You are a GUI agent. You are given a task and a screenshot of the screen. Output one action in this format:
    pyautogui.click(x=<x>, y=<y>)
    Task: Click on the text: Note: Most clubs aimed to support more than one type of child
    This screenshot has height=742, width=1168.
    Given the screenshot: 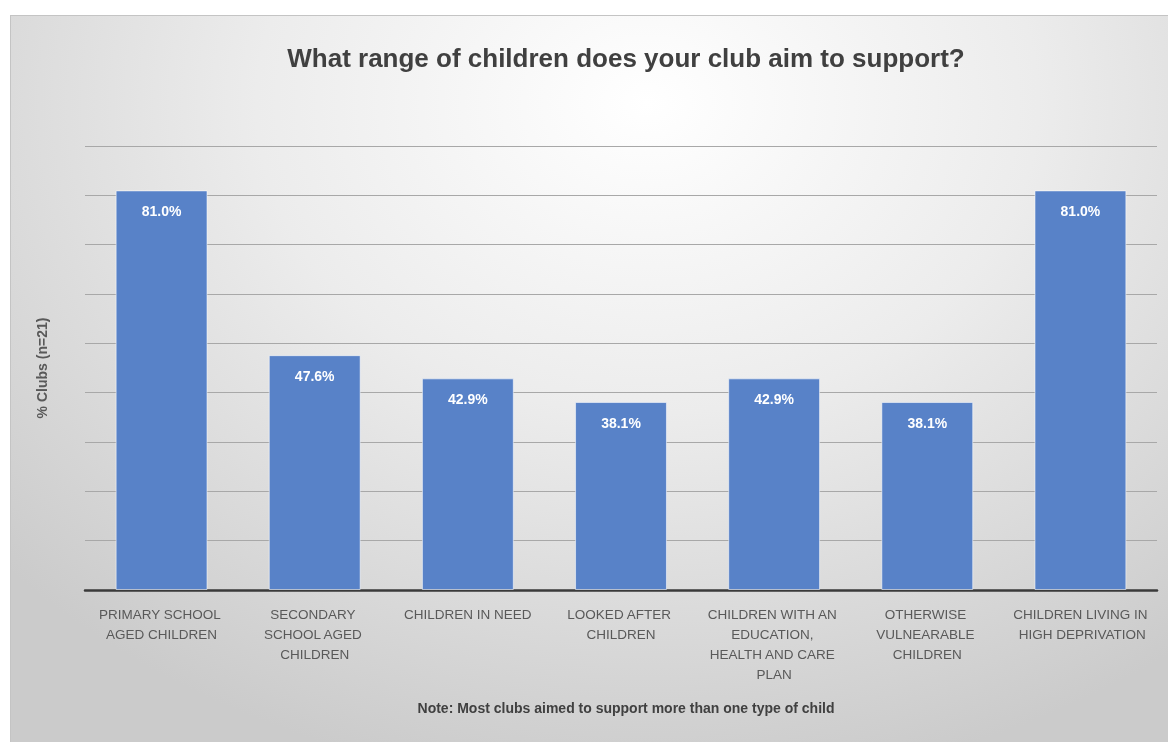 What is the action you would take?
    pyautogui.click(x=626, y=708)
    